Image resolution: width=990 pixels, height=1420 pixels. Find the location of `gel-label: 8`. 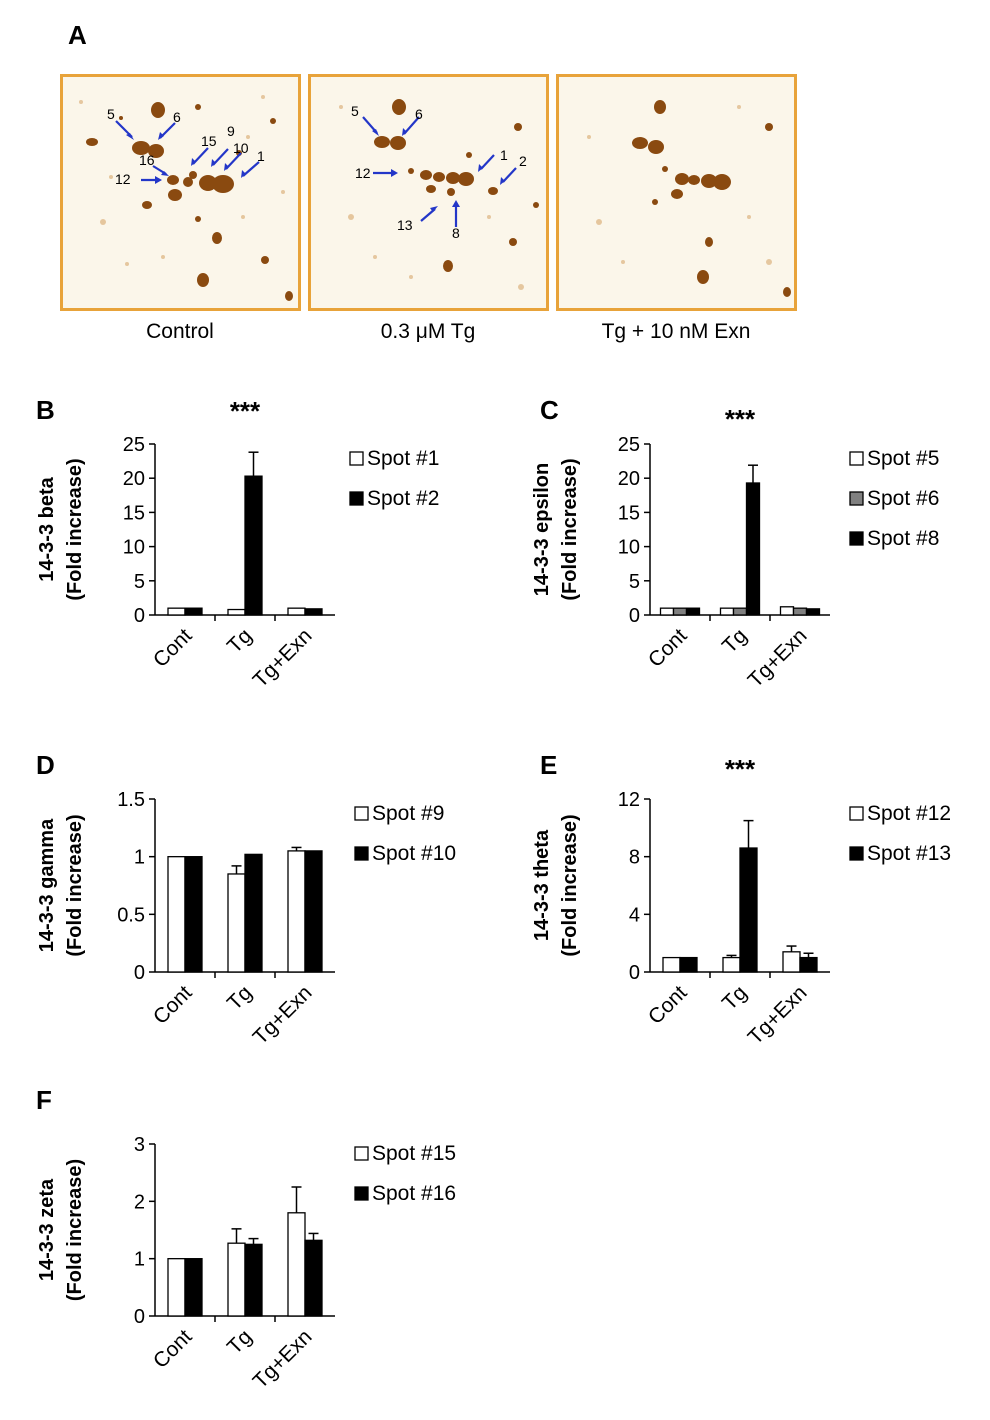

gel-label: 8 is located at coordinates (456, 233).